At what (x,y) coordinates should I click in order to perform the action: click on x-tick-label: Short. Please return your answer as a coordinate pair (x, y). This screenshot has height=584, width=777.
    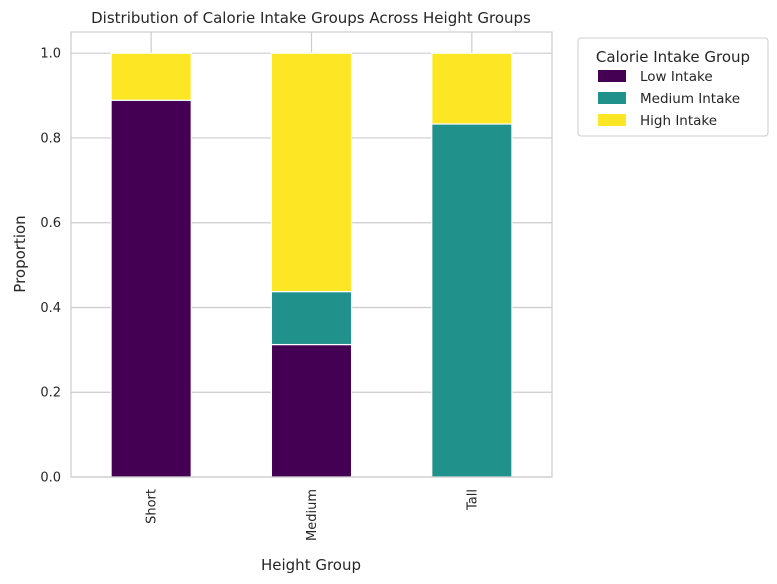
    Looking at the image, I should click on (152, 506).